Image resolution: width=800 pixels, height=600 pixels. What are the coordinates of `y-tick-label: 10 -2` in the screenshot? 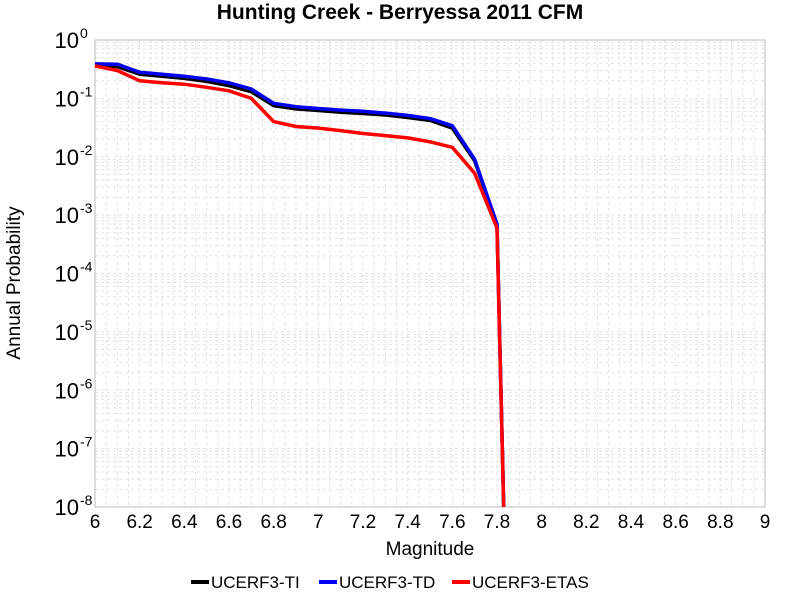 It's located at (74, 156).